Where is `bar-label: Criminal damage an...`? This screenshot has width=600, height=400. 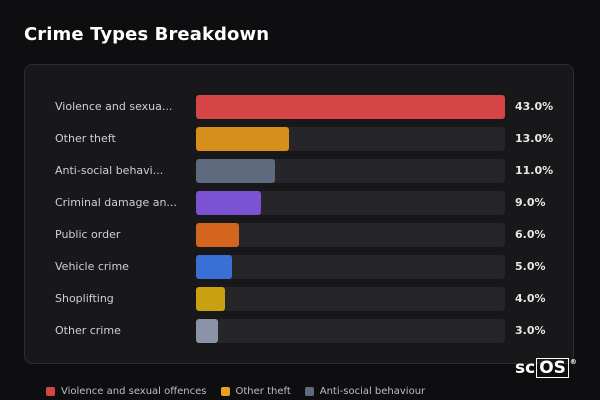
bar-label: Criminal damage an... is located at coordinates (116, 202).